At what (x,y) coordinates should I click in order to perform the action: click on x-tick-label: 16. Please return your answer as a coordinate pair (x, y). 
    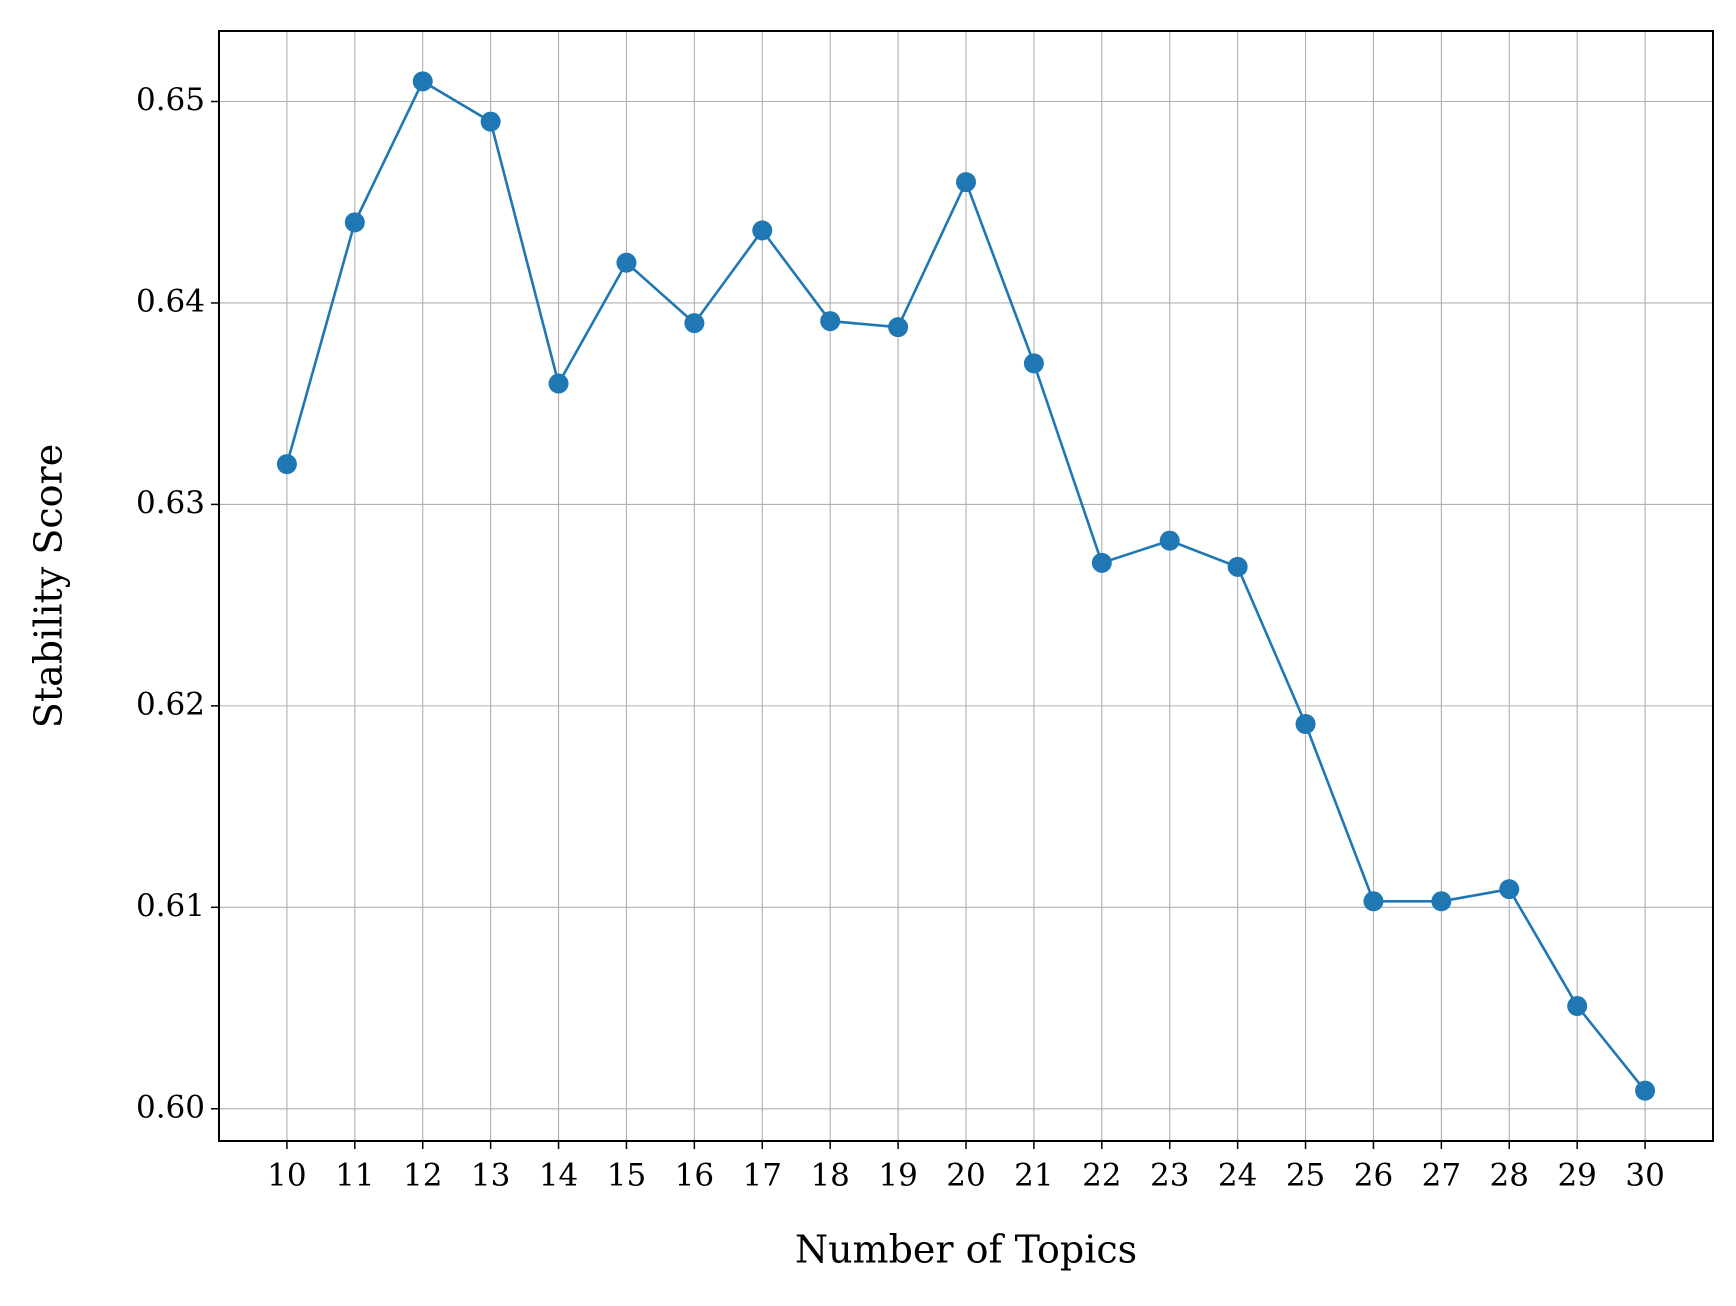
    Looking at the image, I should click on (694, 1176).